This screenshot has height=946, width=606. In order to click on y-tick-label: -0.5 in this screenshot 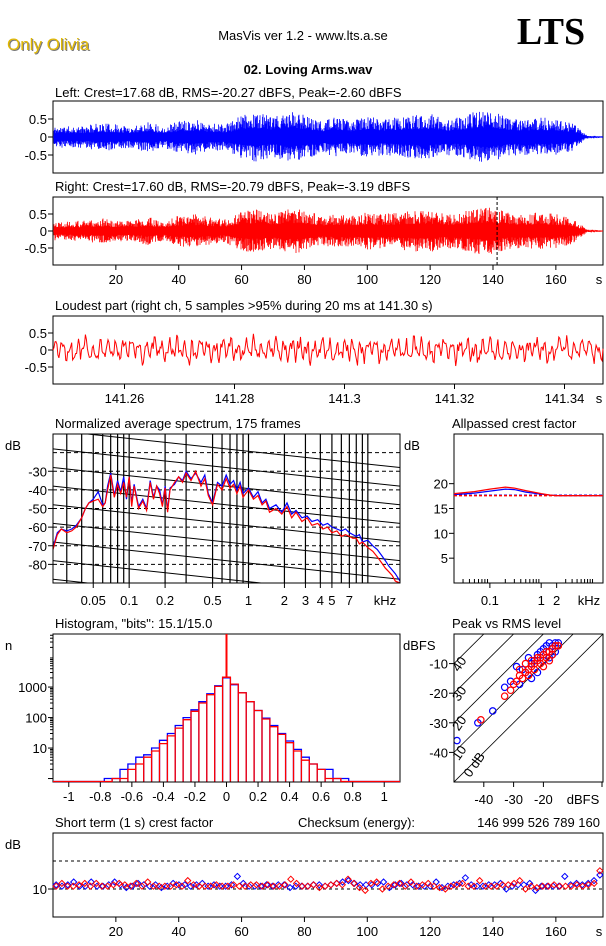, I will do `click(36, 367)`.